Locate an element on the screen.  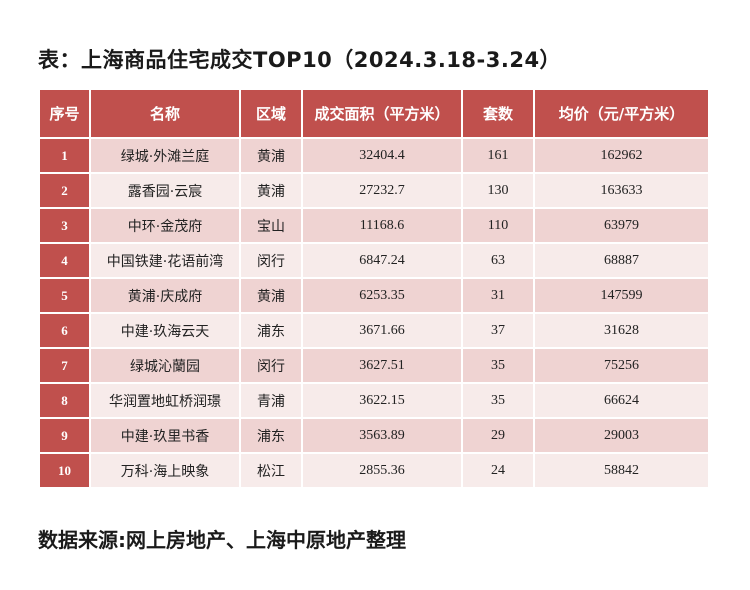
project-name: 绿城沁蘭园 is located at coordinates (165, 365).